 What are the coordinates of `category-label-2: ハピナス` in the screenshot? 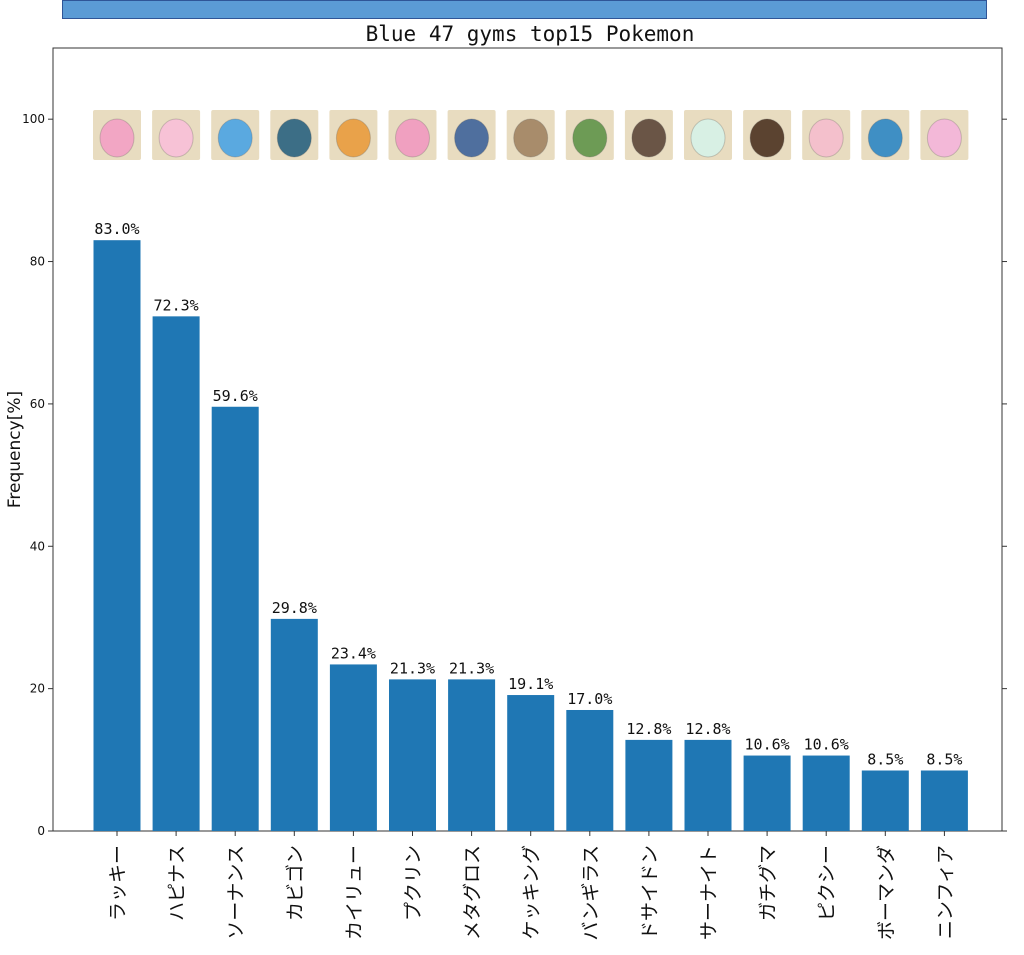 It's located at (177, 883).